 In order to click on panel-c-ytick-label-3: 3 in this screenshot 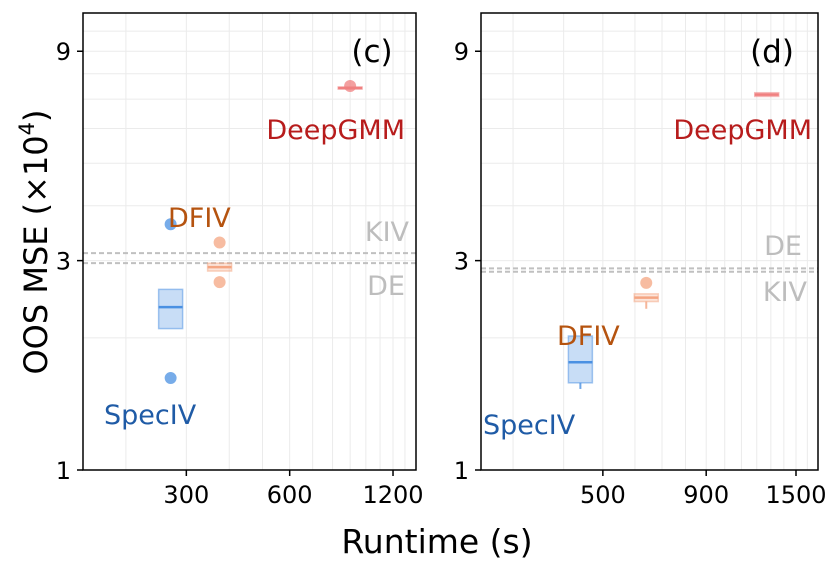, I will do `click(63, 262)`.